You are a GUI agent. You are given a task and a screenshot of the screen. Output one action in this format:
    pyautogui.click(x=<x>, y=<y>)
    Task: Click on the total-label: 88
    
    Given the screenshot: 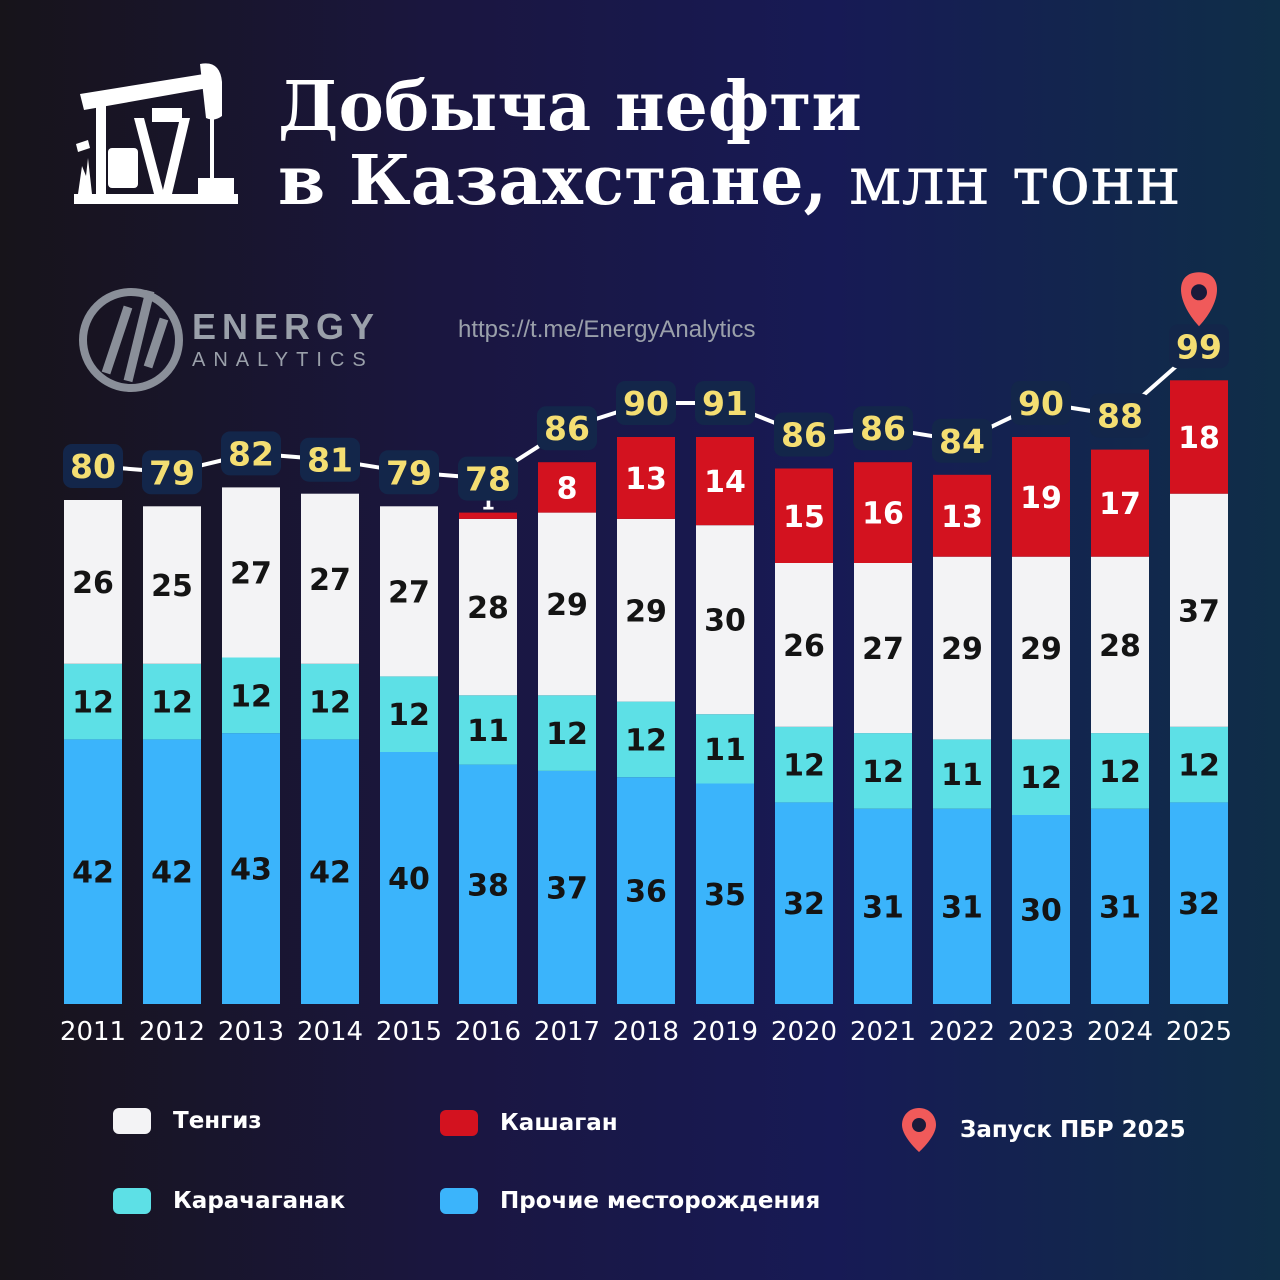 What is the action you would take?
    pyautogui.click(x=1120, y=416)
    